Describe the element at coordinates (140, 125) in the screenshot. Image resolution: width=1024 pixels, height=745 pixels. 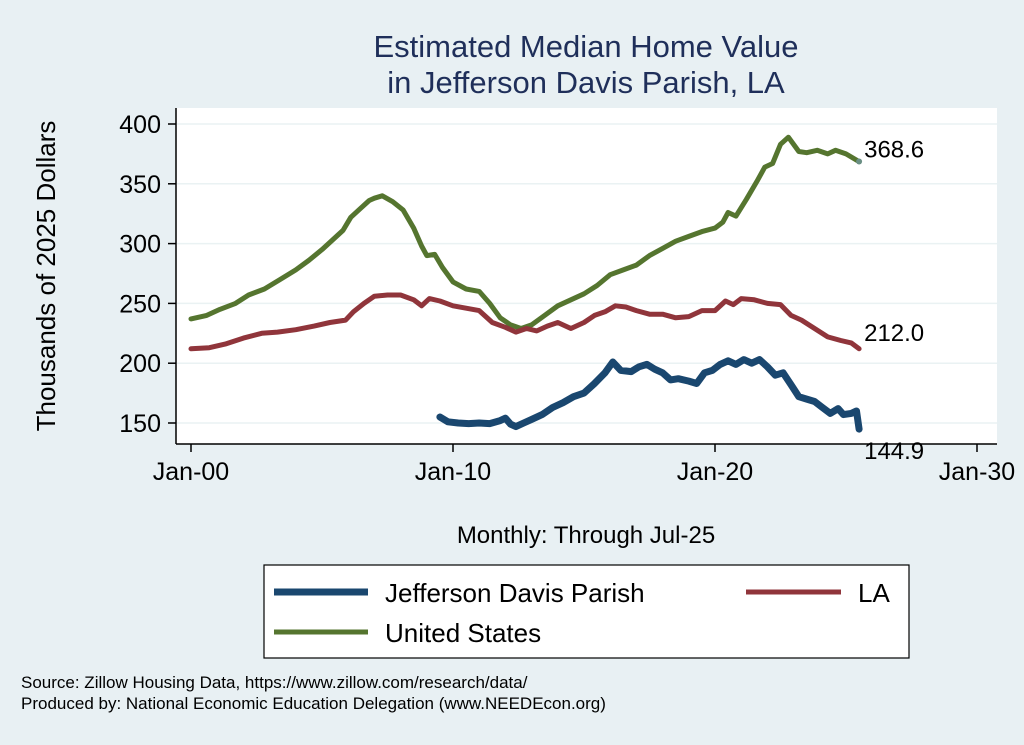
I see `y-tick-label-400: 400` at that location.